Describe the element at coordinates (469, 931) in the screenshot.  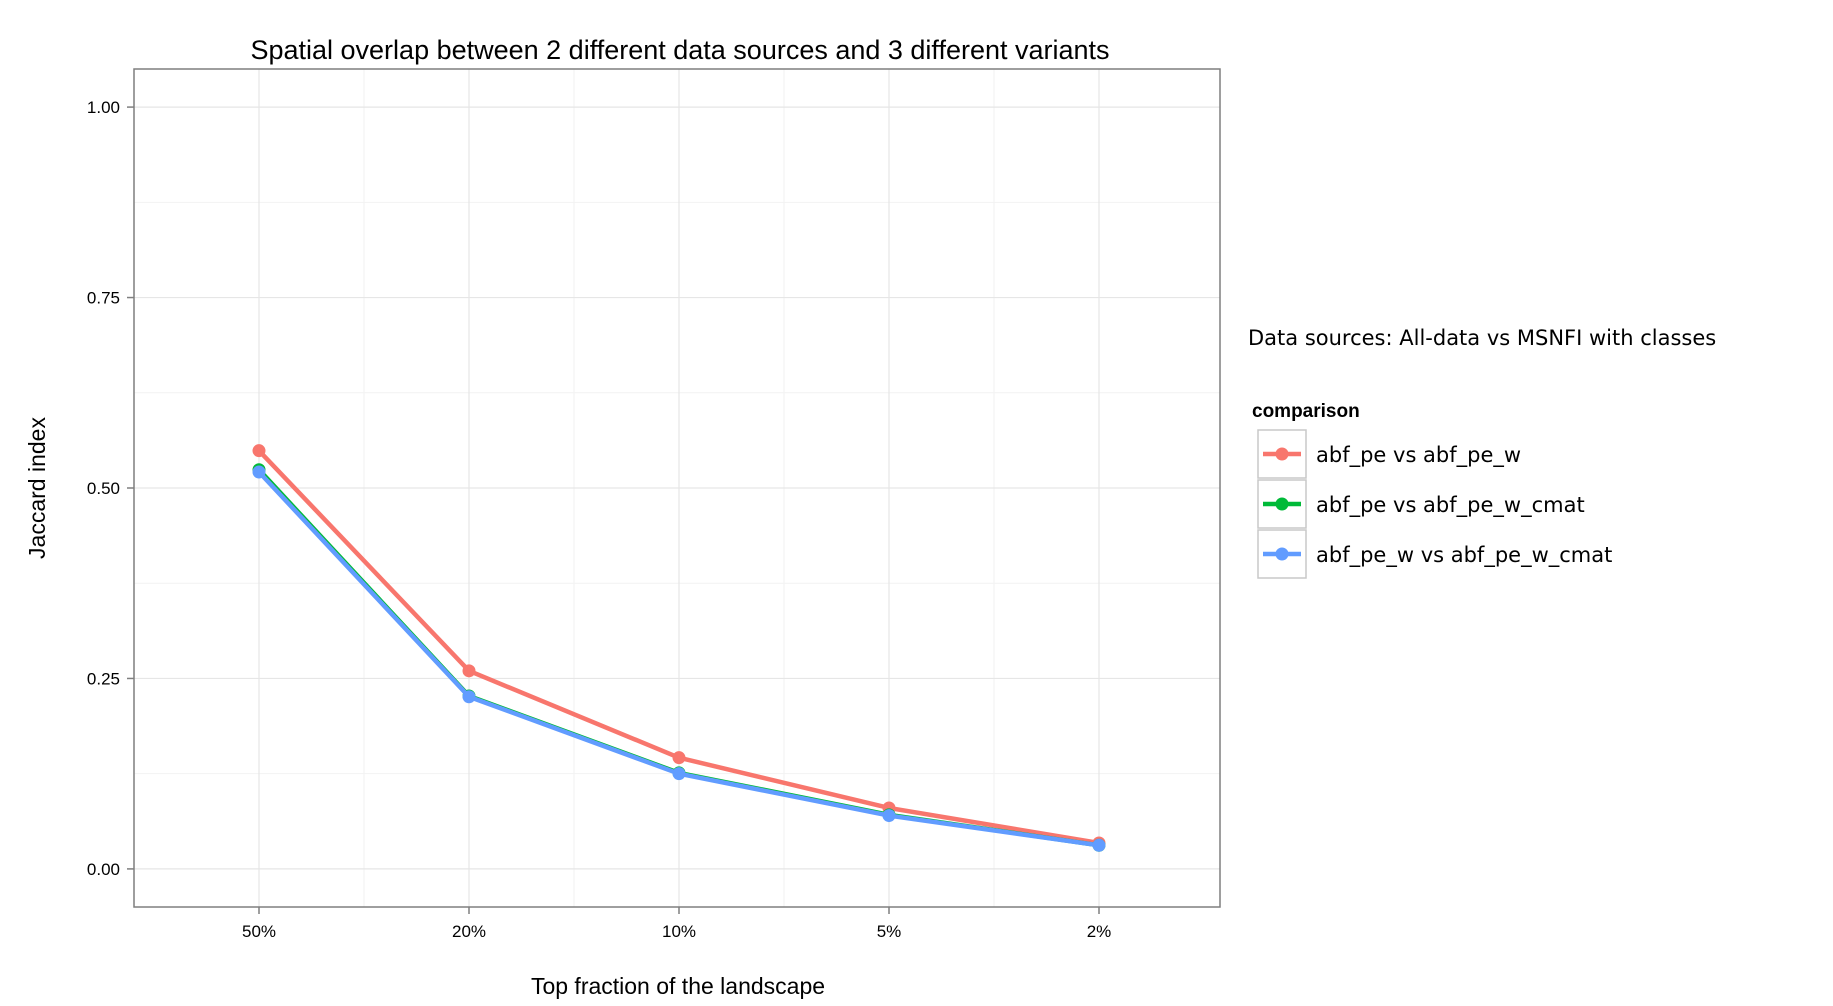
I see `x-tick-label: 20%` at that location.